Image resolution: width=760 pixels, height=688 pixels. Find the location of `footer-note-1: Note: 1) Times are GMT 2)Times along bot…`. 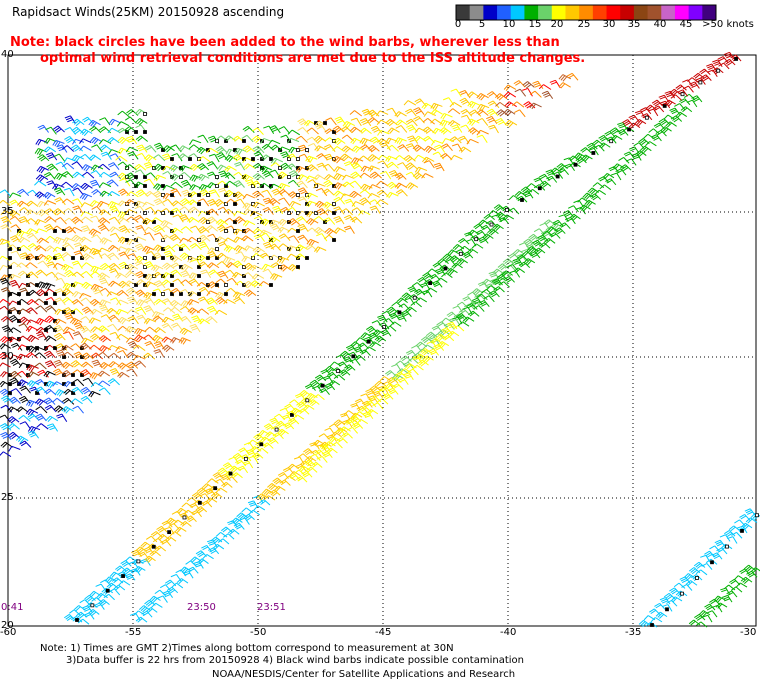

footer-note-1: Note: 1) Times are GMT 2)Times along bot… is located at coordinates (247, 648).